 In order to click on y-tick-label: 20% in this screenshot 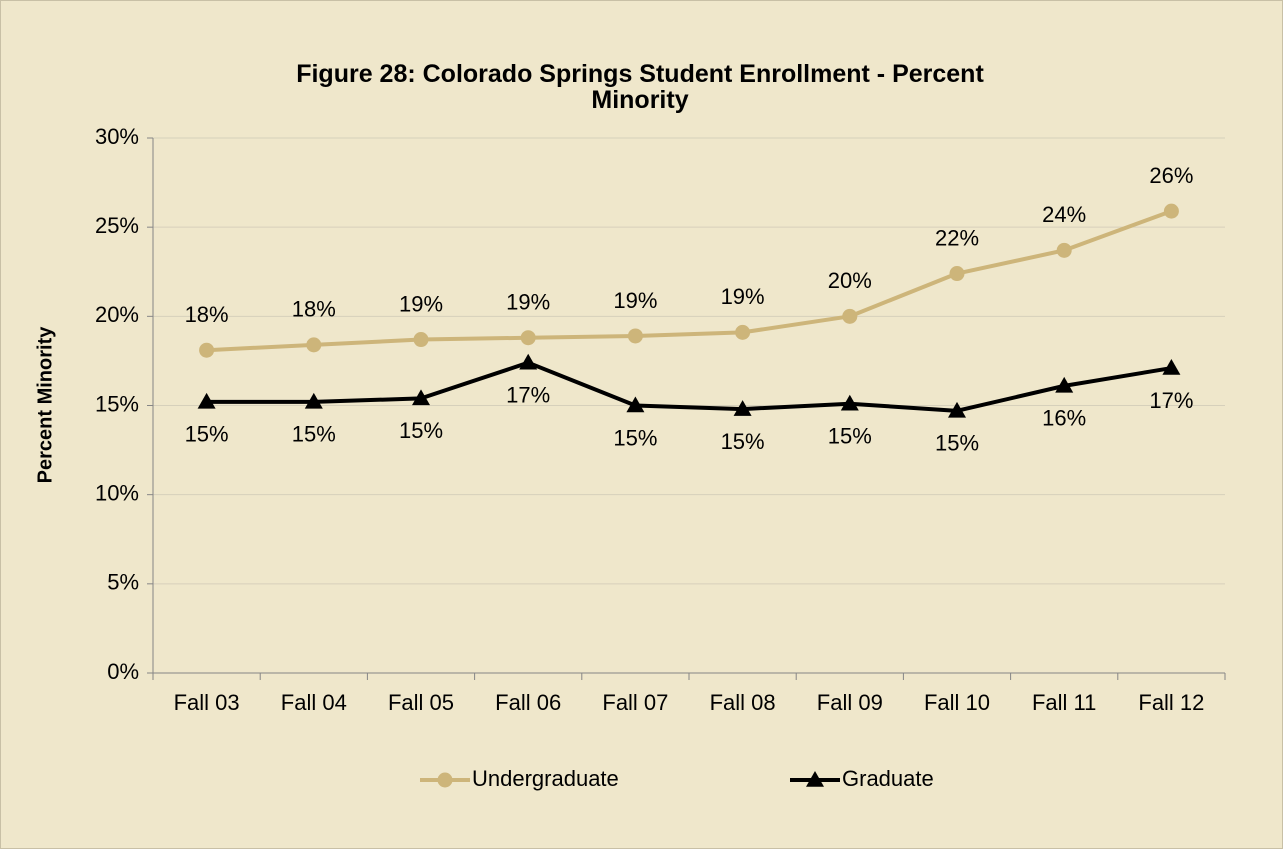, I will do `click(117, 314)`.